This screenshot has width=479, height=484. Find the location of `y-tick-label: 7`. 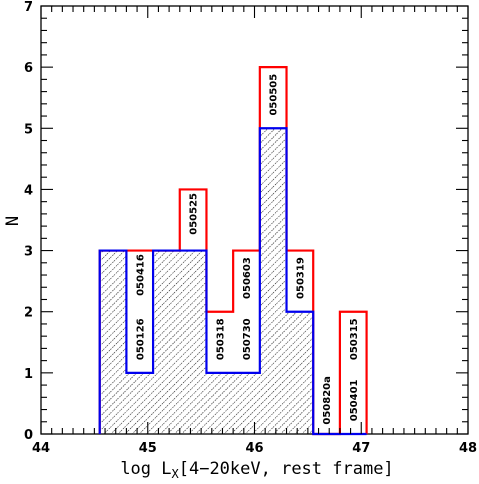

y-tick-label: 7 is located at coordinates (28, 7).